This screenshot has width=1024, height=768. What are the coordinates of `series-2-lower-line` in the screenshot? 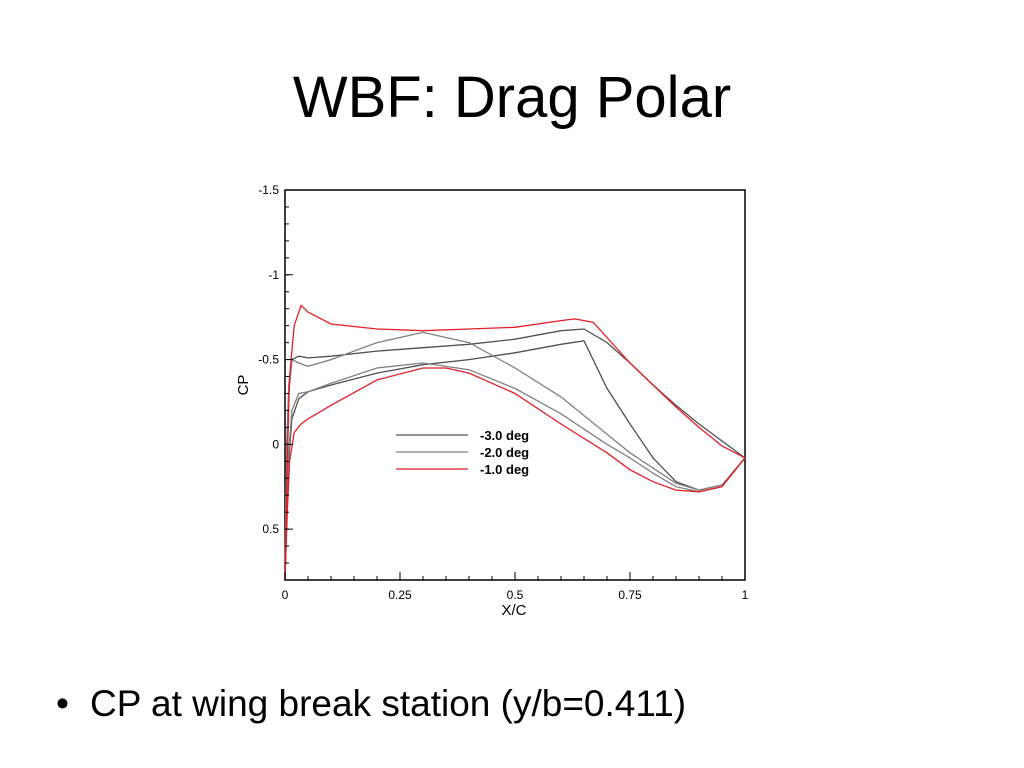 It's located at (515, 474).